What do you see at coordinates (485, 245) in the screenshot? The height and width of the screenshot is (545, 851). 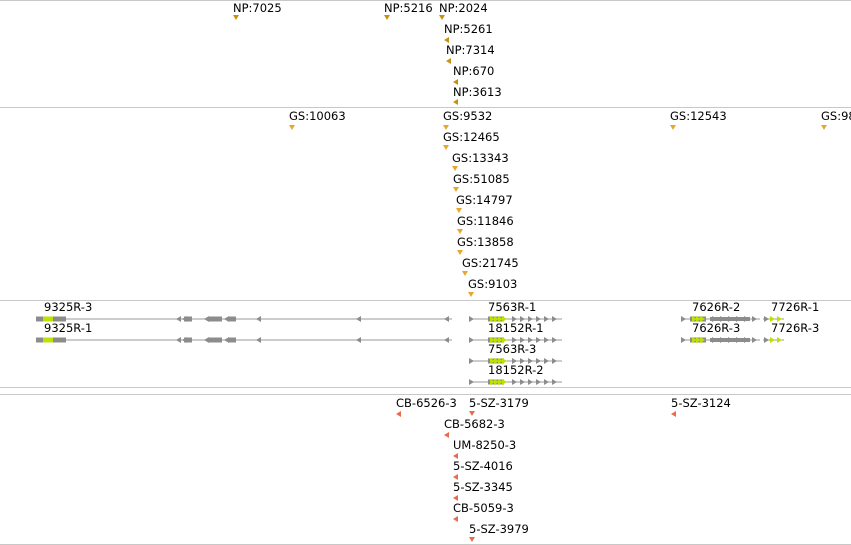 I see `gs-feature: GS:13858` at bounding box center [485, 245].